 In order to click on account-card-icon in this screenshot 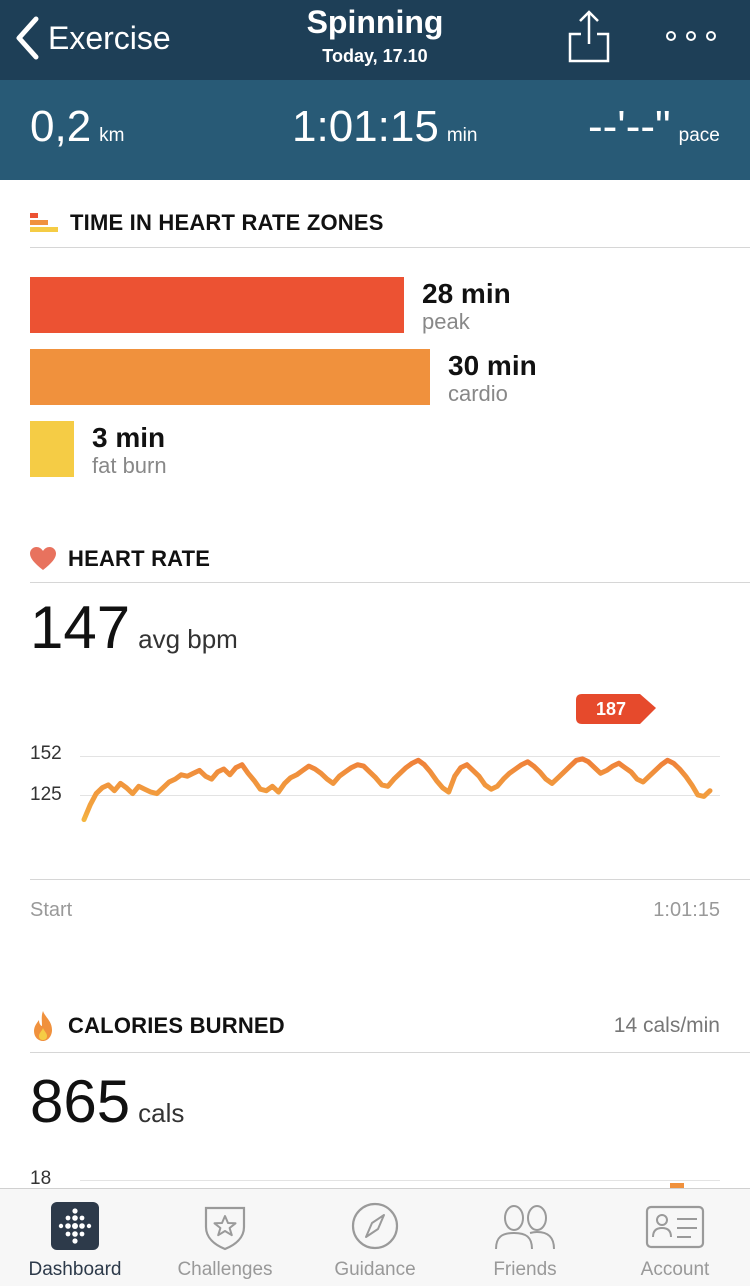, I will do `click(675, 1227)`.